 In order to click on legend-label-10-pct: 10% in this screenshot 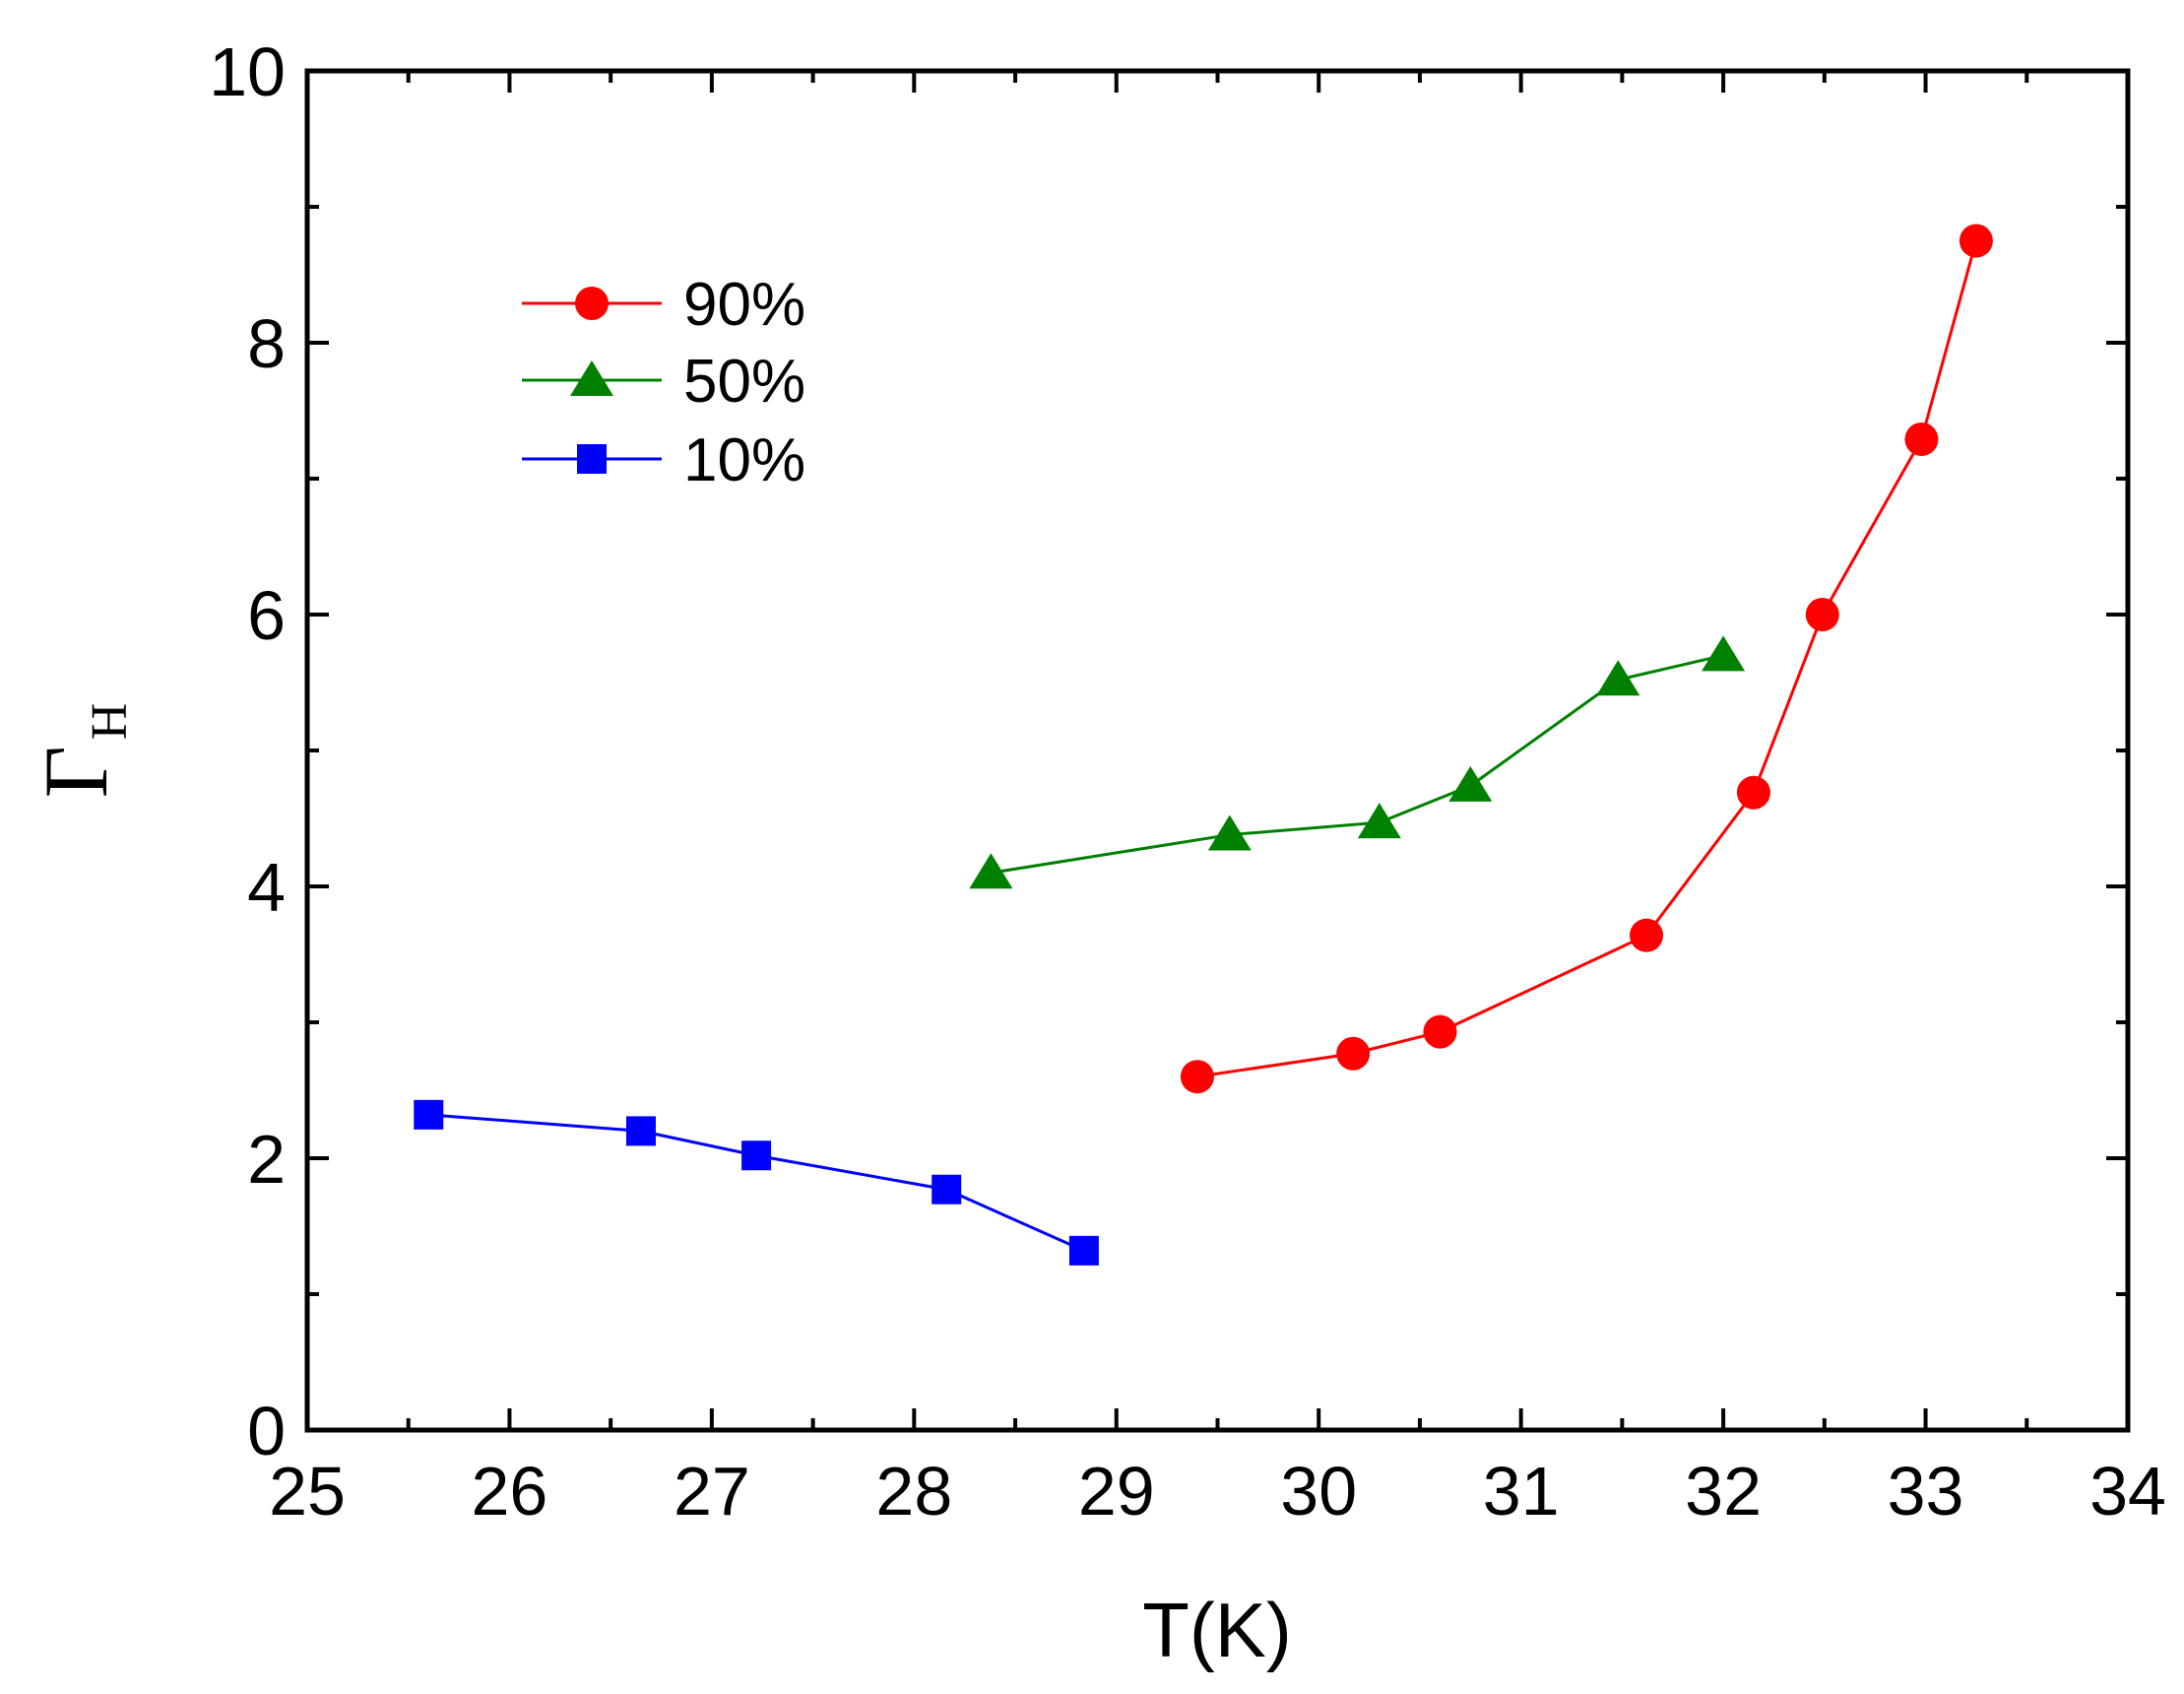, I will do `click(744, 460)`.